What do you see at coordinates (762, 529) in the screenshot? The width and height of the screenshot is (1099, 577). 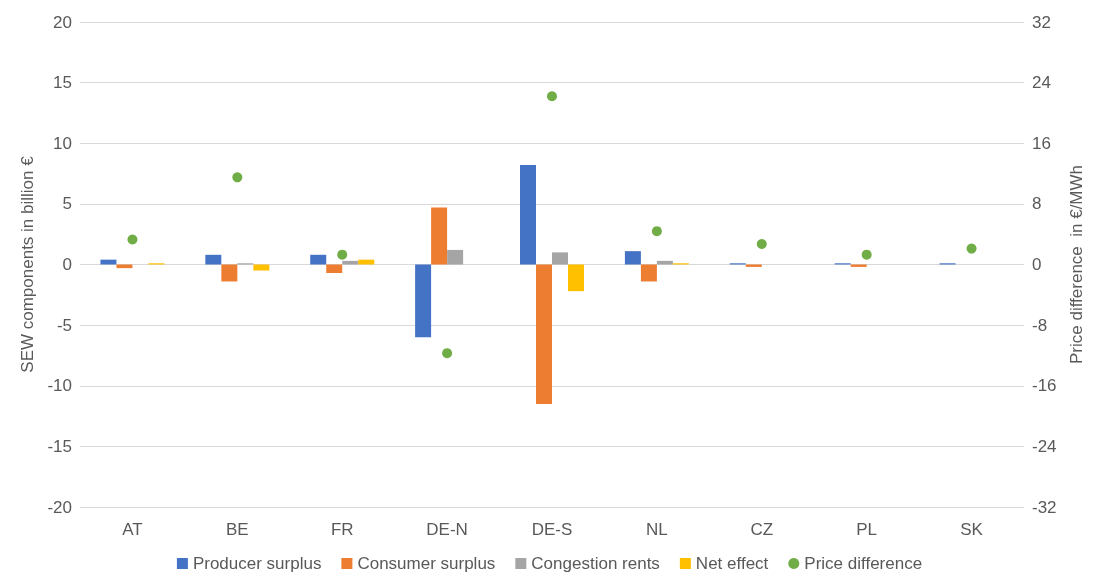 I see `x-tick-label: CZ` at bounding box center [762, 529].